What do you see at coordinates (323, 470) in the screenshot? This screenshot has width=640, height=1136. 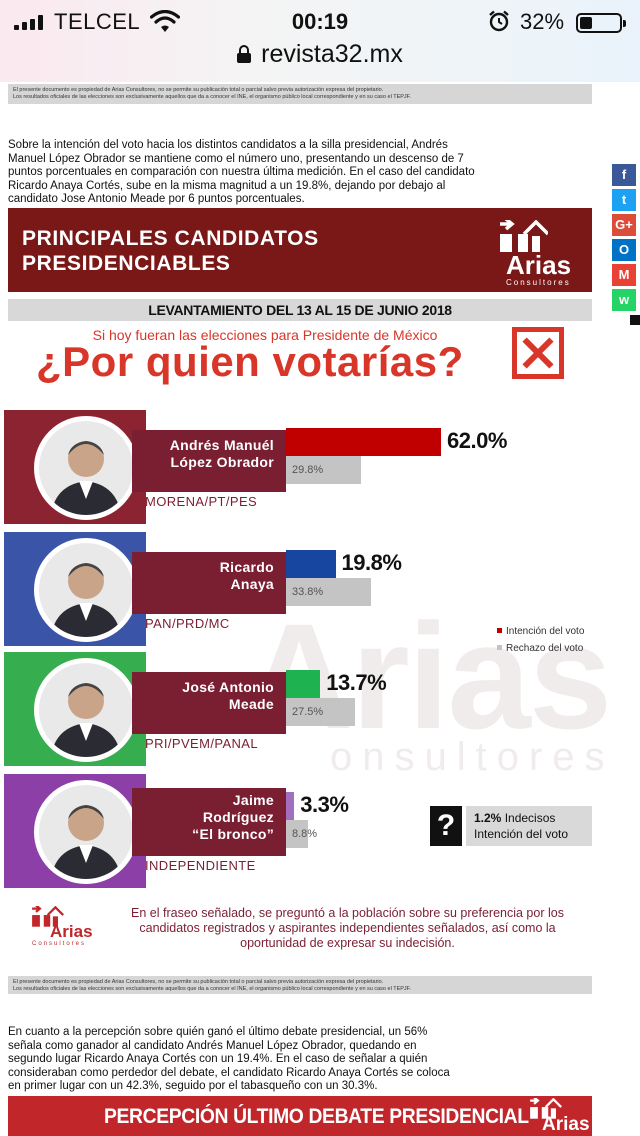 I see `rejection-bar: 29.8%` at bounding box center [323, 470].